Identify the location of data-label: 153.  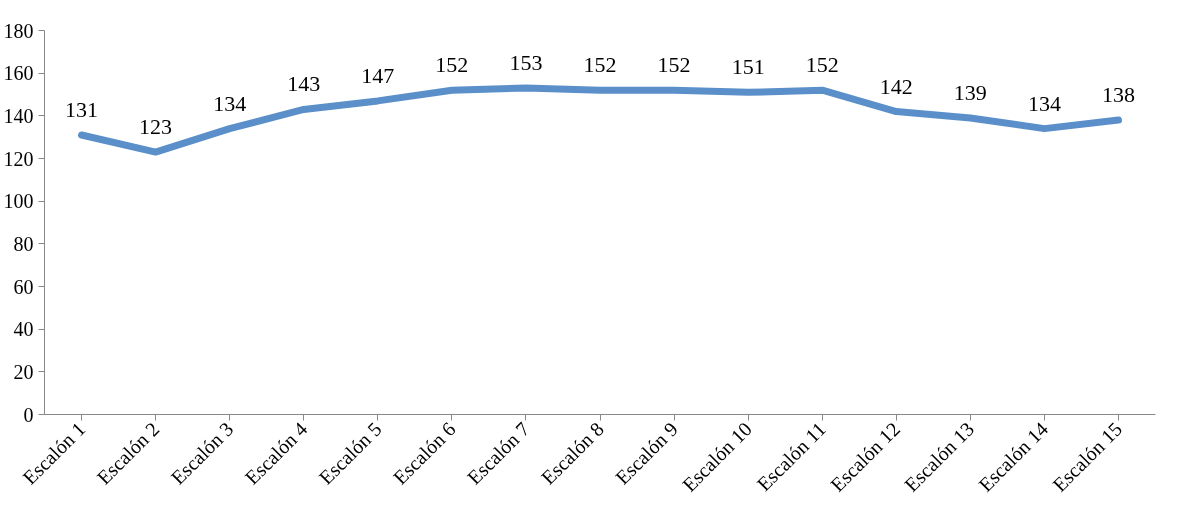
(526, 63).